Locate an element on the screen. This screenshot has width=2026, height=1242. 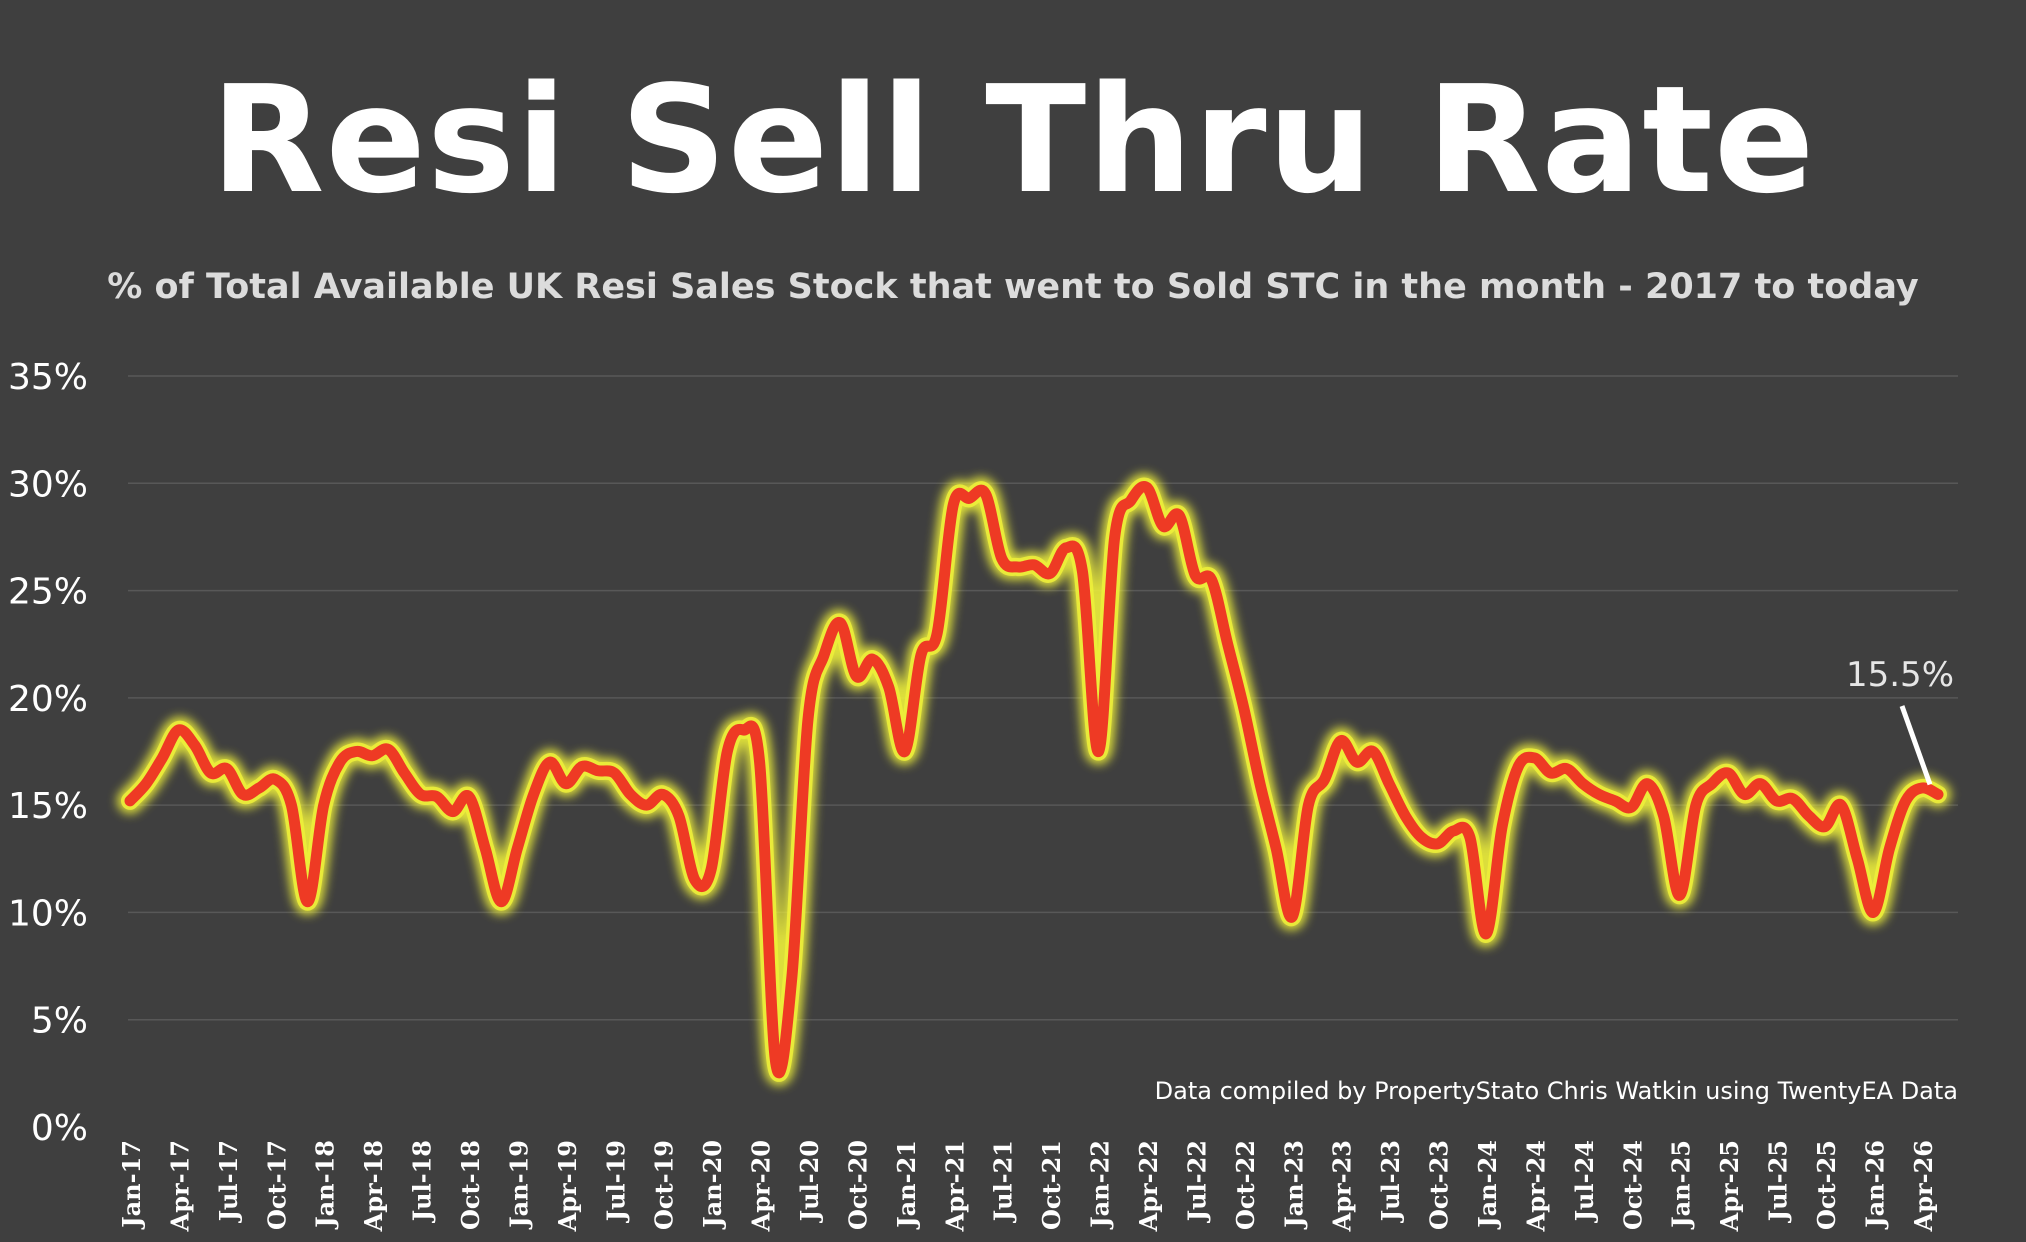
y-tick-label: 5% is located at coordinates (59, 1021).